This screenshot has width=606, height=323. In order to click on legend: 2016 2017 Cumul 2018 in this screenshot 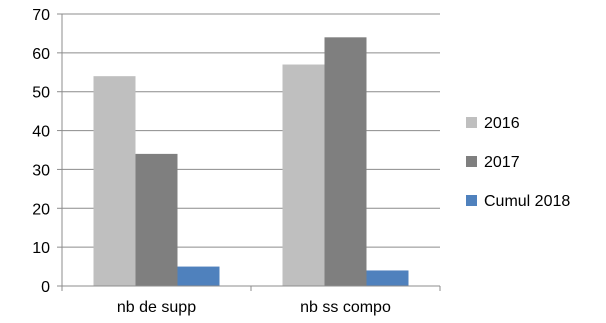, I will do `click(518, 162)`.